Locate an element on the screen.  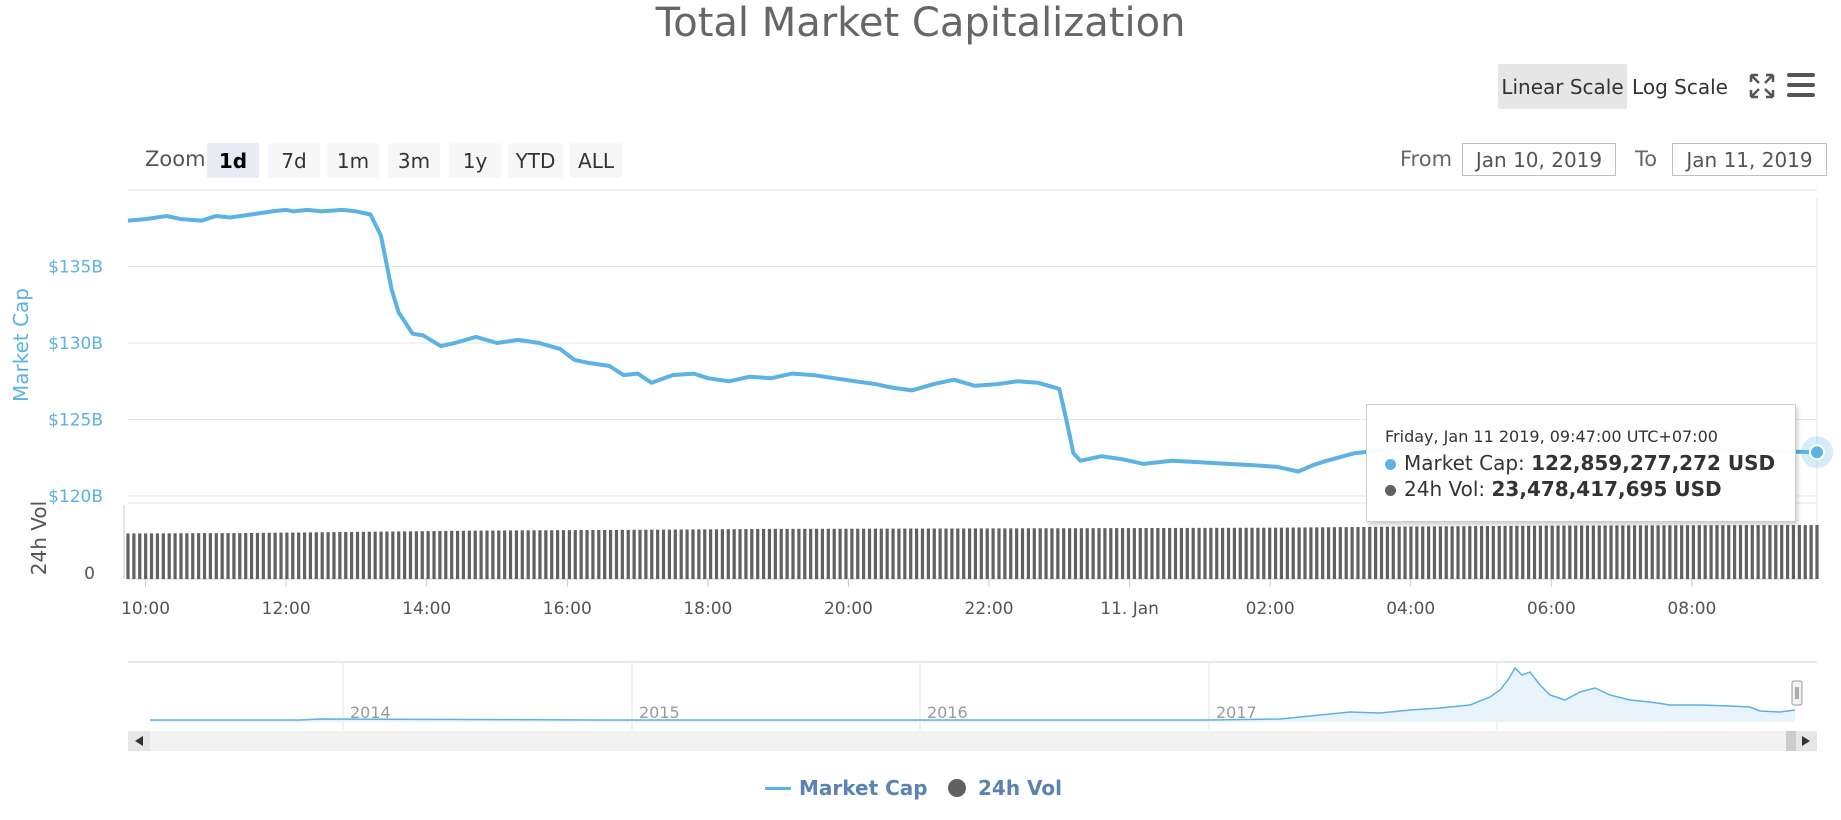
linear-scale-button: Linear Scale is located at coordinates (1562, 86).